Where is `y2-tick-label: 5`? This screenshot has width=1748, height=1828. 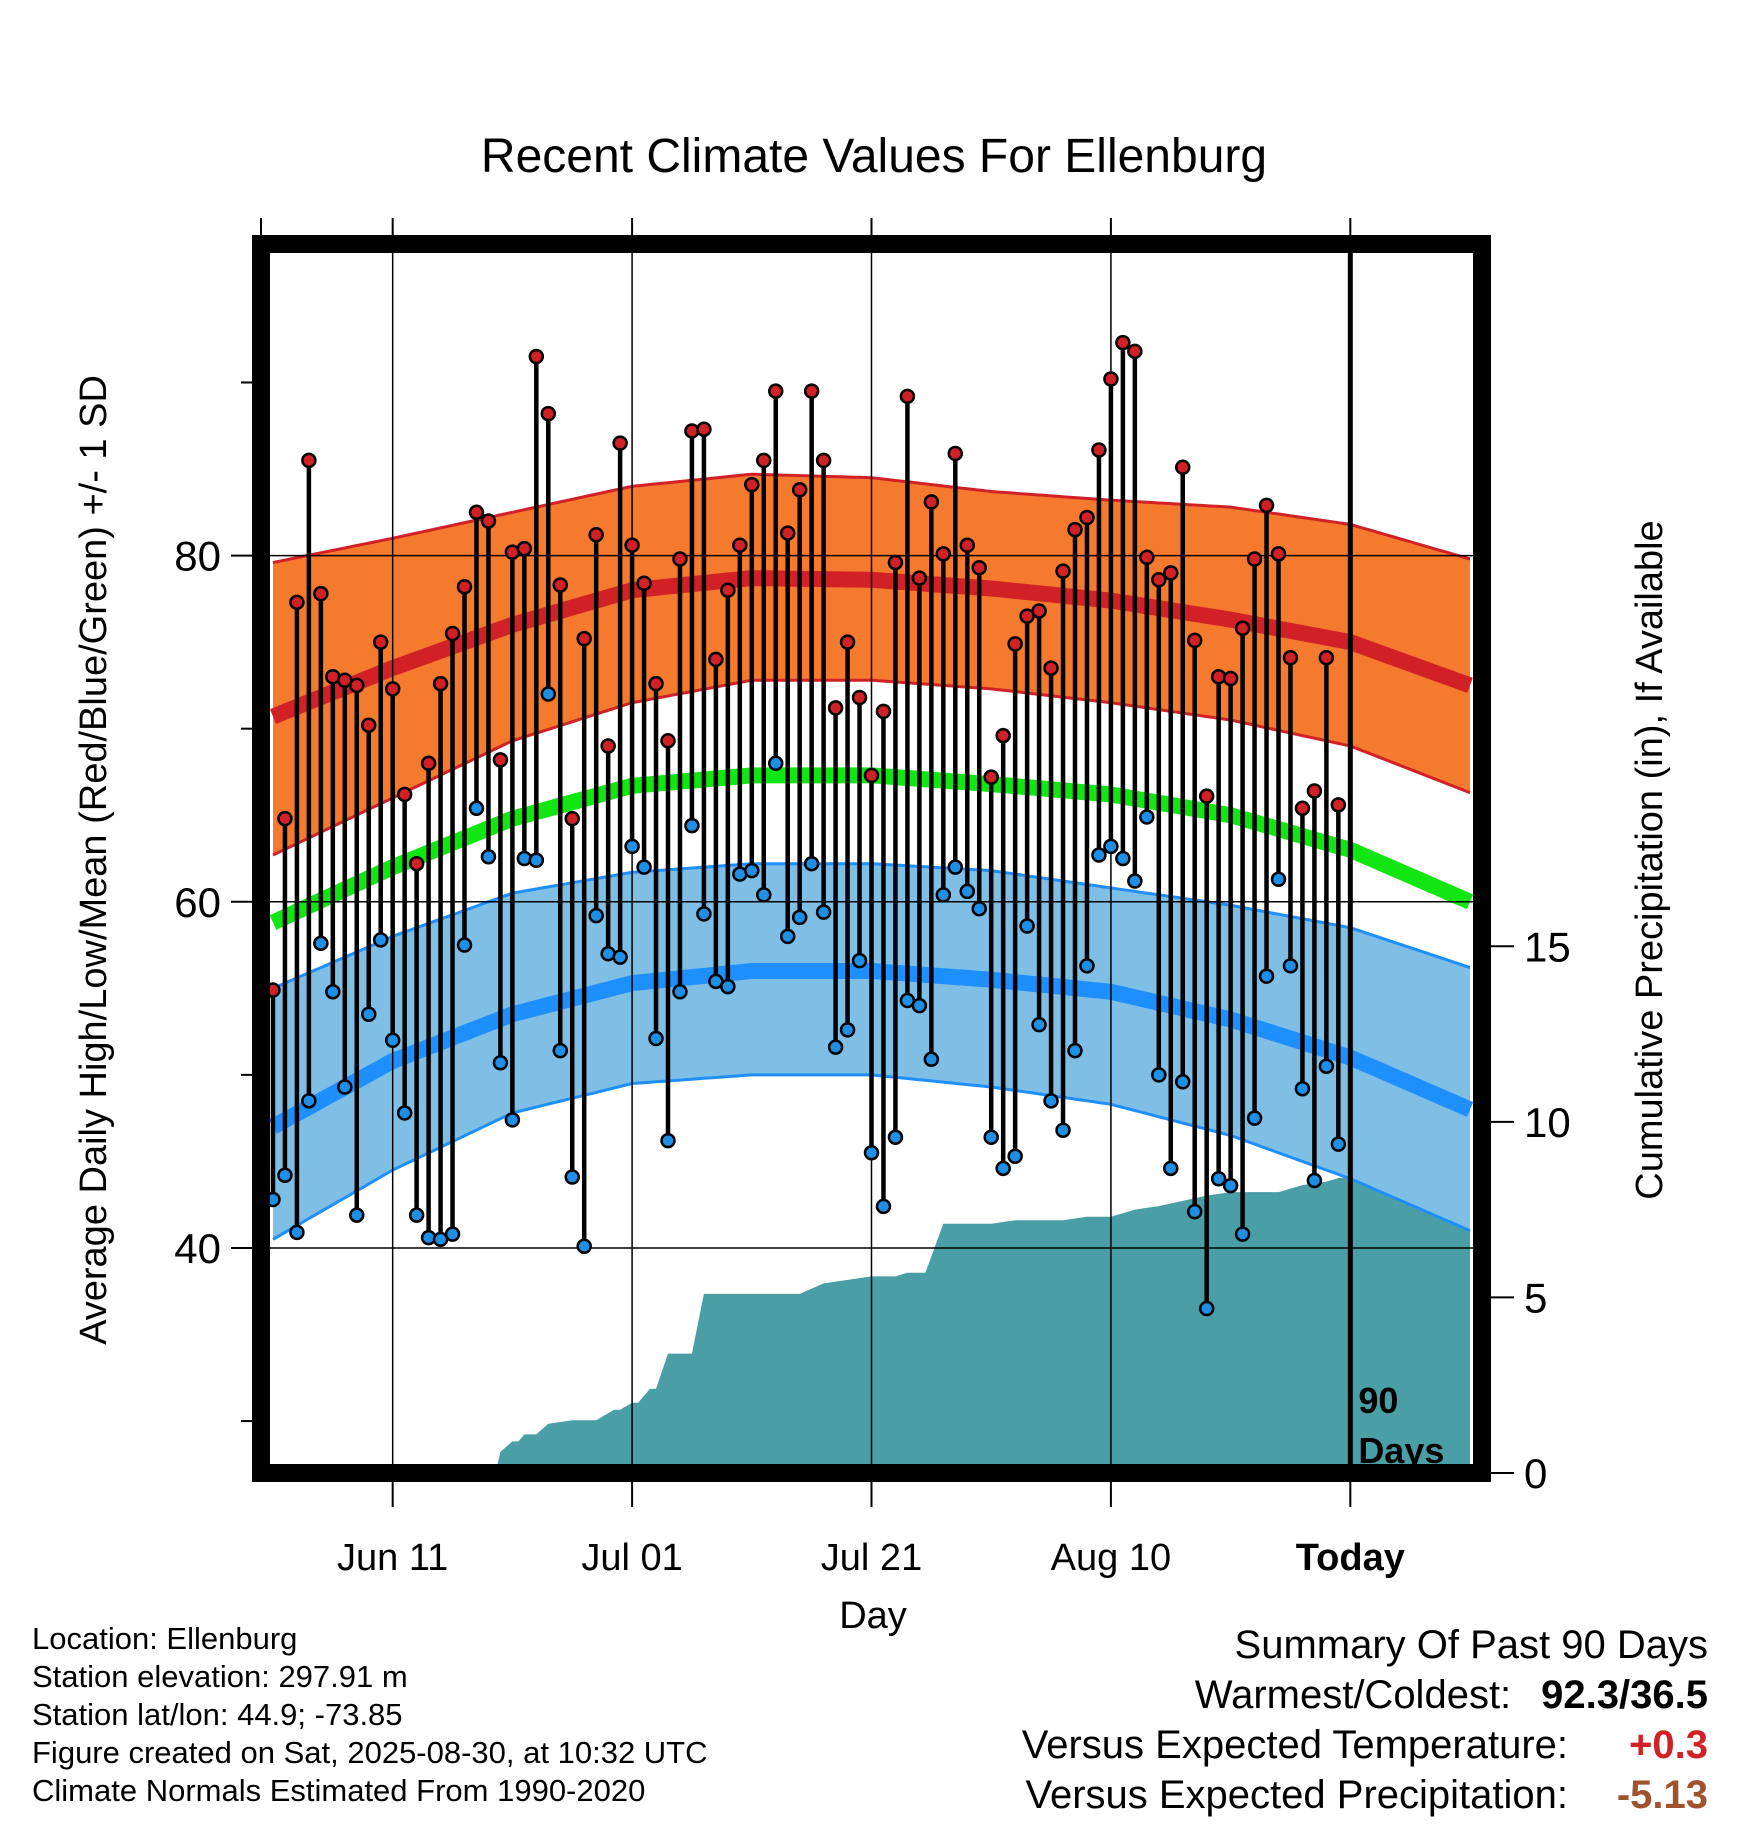 y2-tick-label: 5 is located at coordinates (1535, 1297).